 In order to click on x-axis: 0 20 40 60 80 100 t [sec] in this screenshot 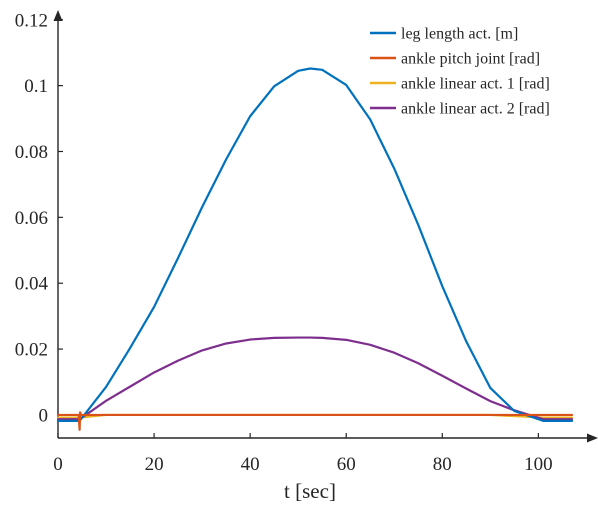, I will do `click(325, 468)`.